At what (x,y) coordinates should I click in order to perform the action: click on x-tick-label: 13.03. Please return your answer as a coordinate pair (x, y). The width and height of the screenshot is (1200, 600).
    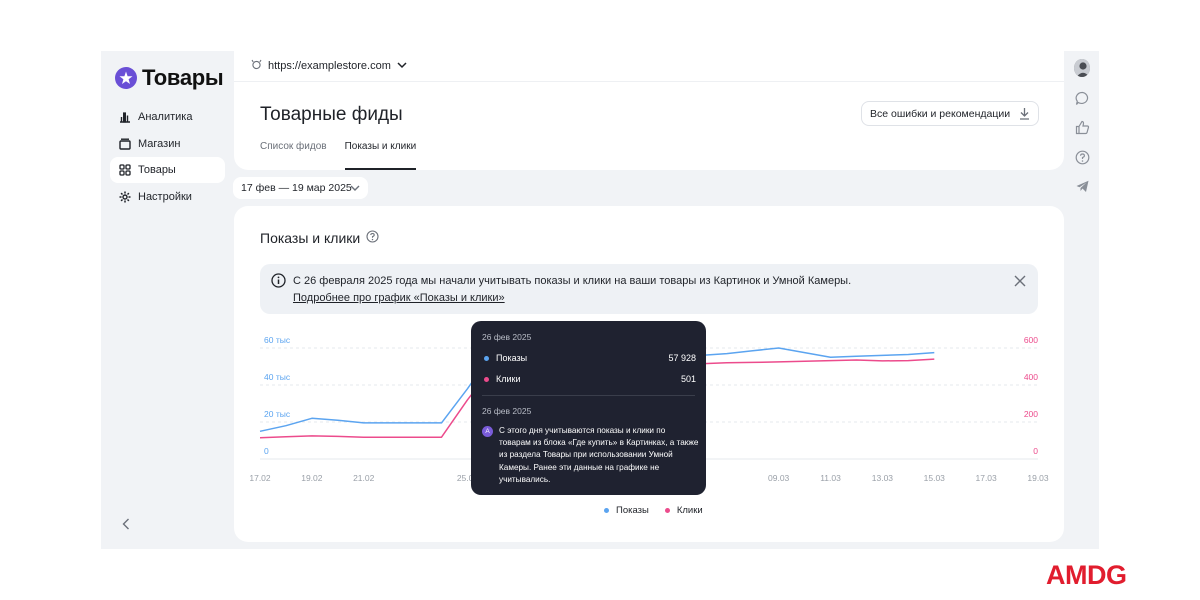
    Looking at the image, I should click on (883, 478).